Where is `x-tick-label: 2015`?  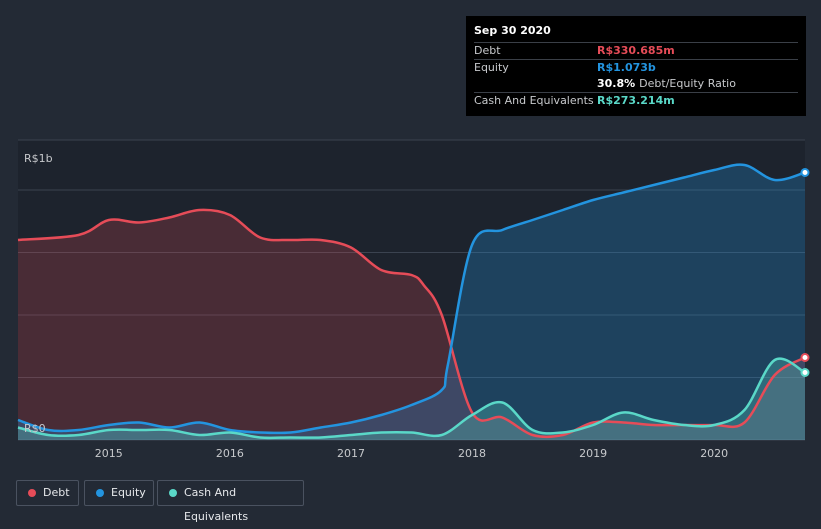 x-tick-label: 2015 is located at coordinates (109, 453).